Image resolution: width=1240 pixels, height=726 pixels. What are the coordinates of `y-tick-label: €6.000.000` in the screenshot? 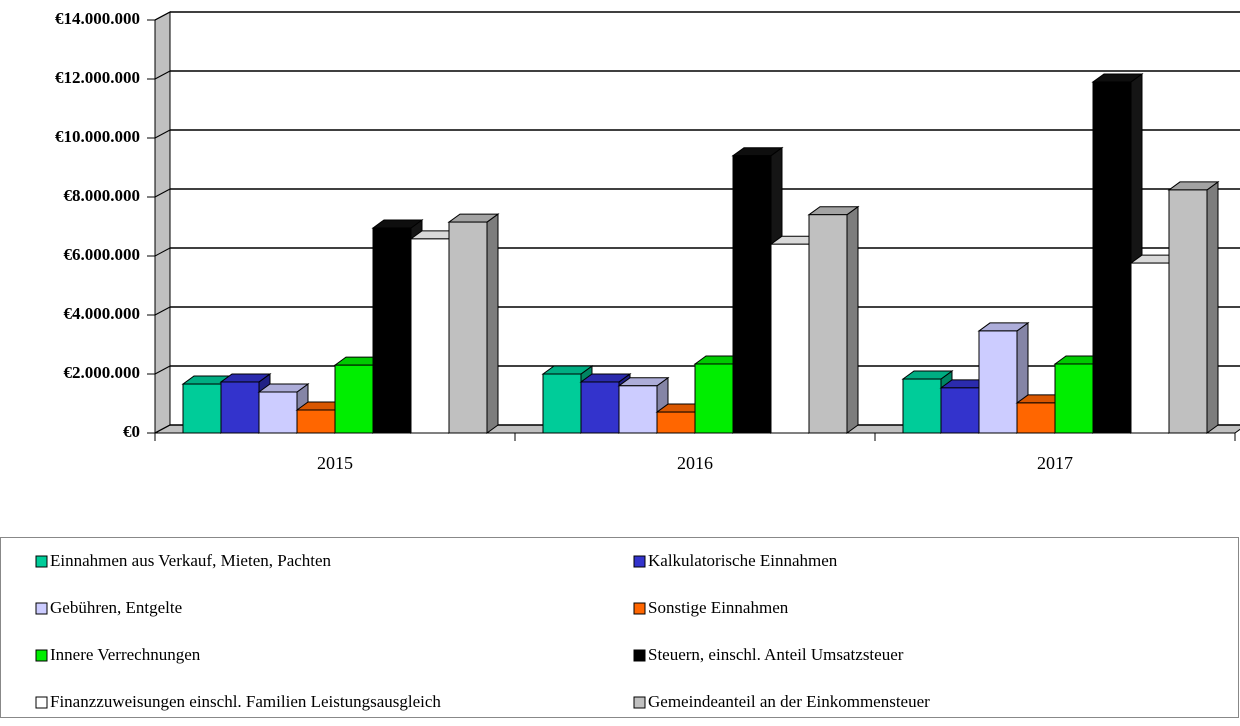 It's located at (102, 254).